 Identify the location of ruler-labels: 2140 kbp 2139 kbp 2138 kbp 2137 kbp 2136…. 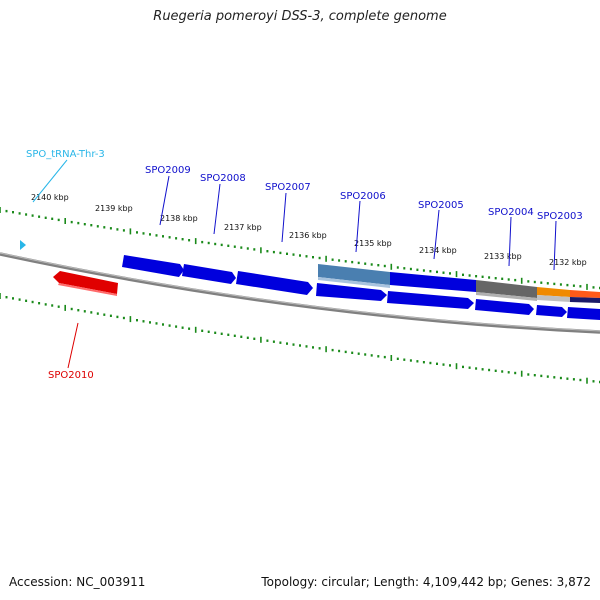
(309, 230).